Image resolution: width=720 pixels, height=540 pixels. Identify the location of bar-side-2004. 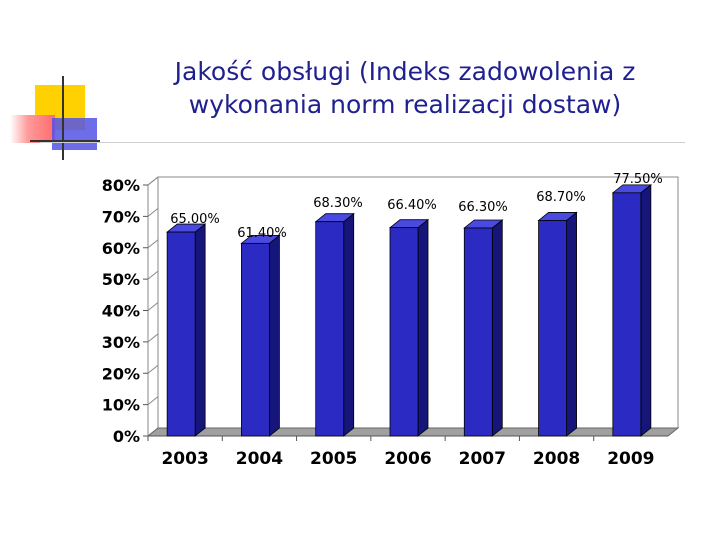
(274, 335).